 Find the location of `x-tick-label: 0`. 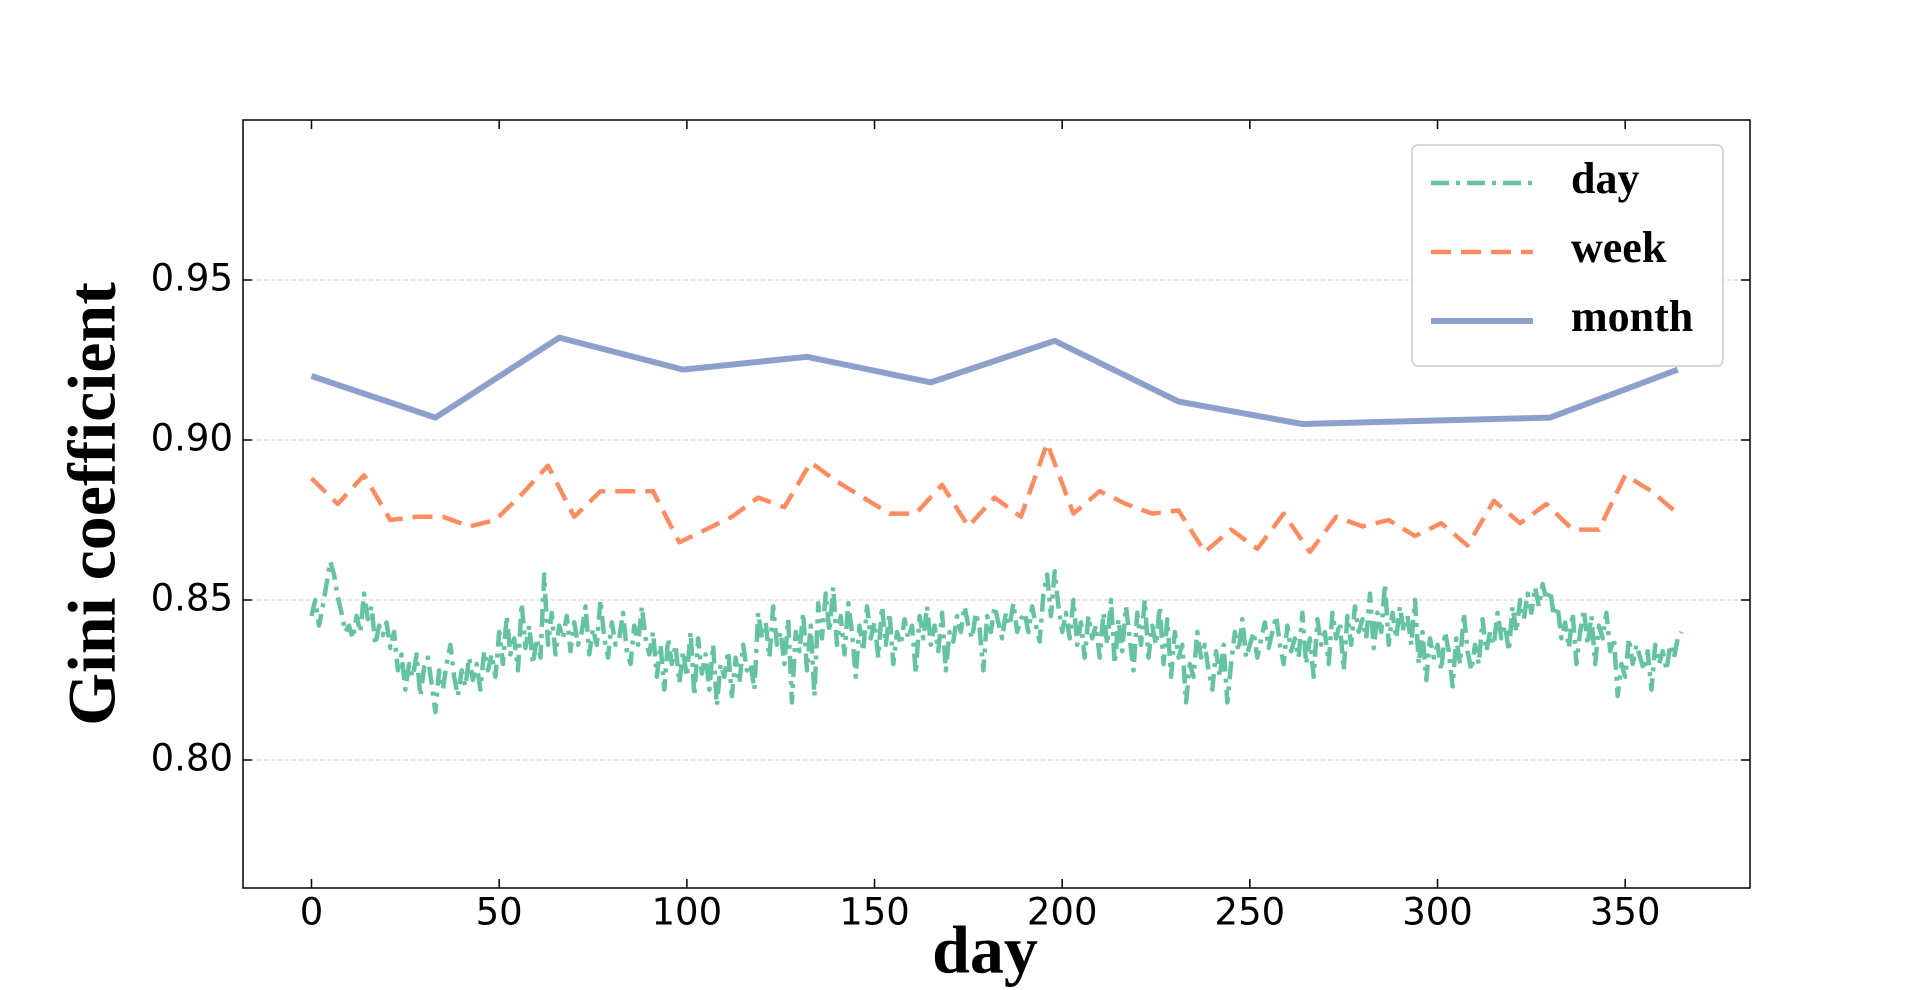

x-tick-label: 0 is located at coordinates (312, 912).